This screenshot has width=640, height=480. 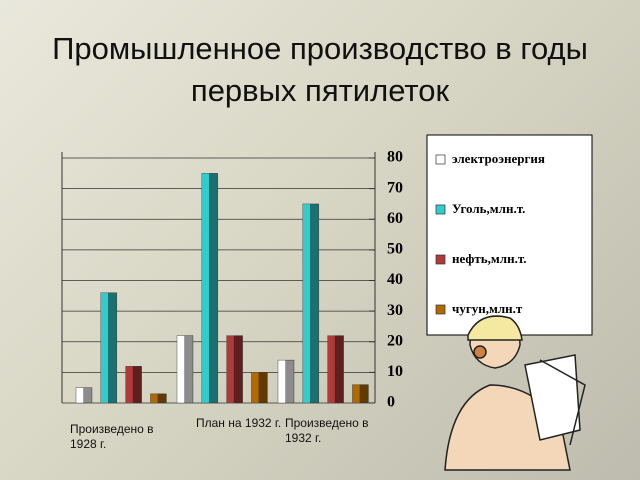 I want to click on y-tick-label: 0, so click(x=391, y=402).